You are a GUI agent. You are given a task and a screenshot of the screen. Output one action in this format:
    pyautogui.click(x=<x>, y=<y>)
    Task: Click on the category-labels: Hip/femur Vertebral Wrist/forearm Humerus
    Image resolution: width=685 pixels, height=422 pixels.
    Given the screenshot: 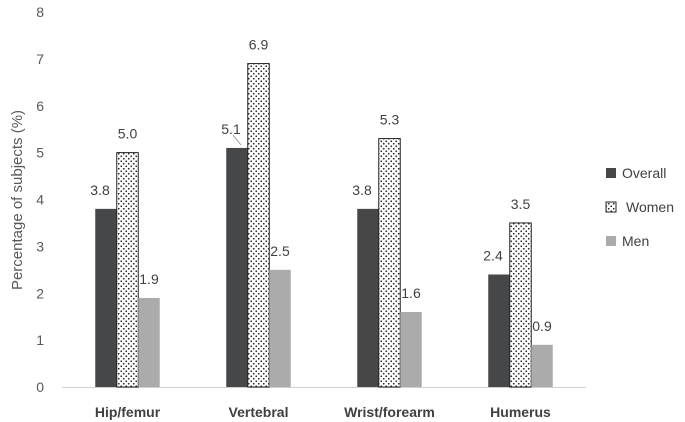 What is the action you would take?
    pyautogui.click(x=323, y=412)
    